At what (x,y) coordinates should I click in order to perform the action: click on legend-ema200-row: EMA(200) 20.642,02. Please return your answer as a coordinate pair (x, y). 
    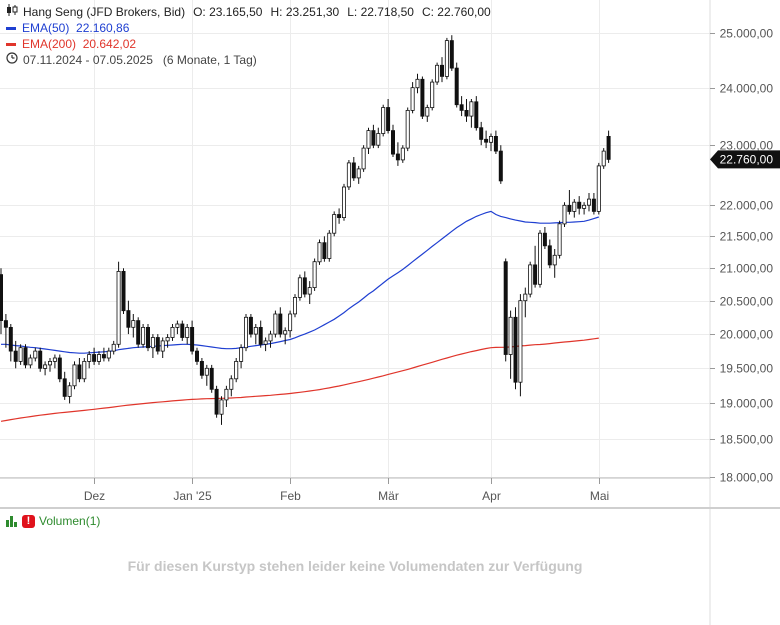
    Looking at the image, I should click on (248, 44).